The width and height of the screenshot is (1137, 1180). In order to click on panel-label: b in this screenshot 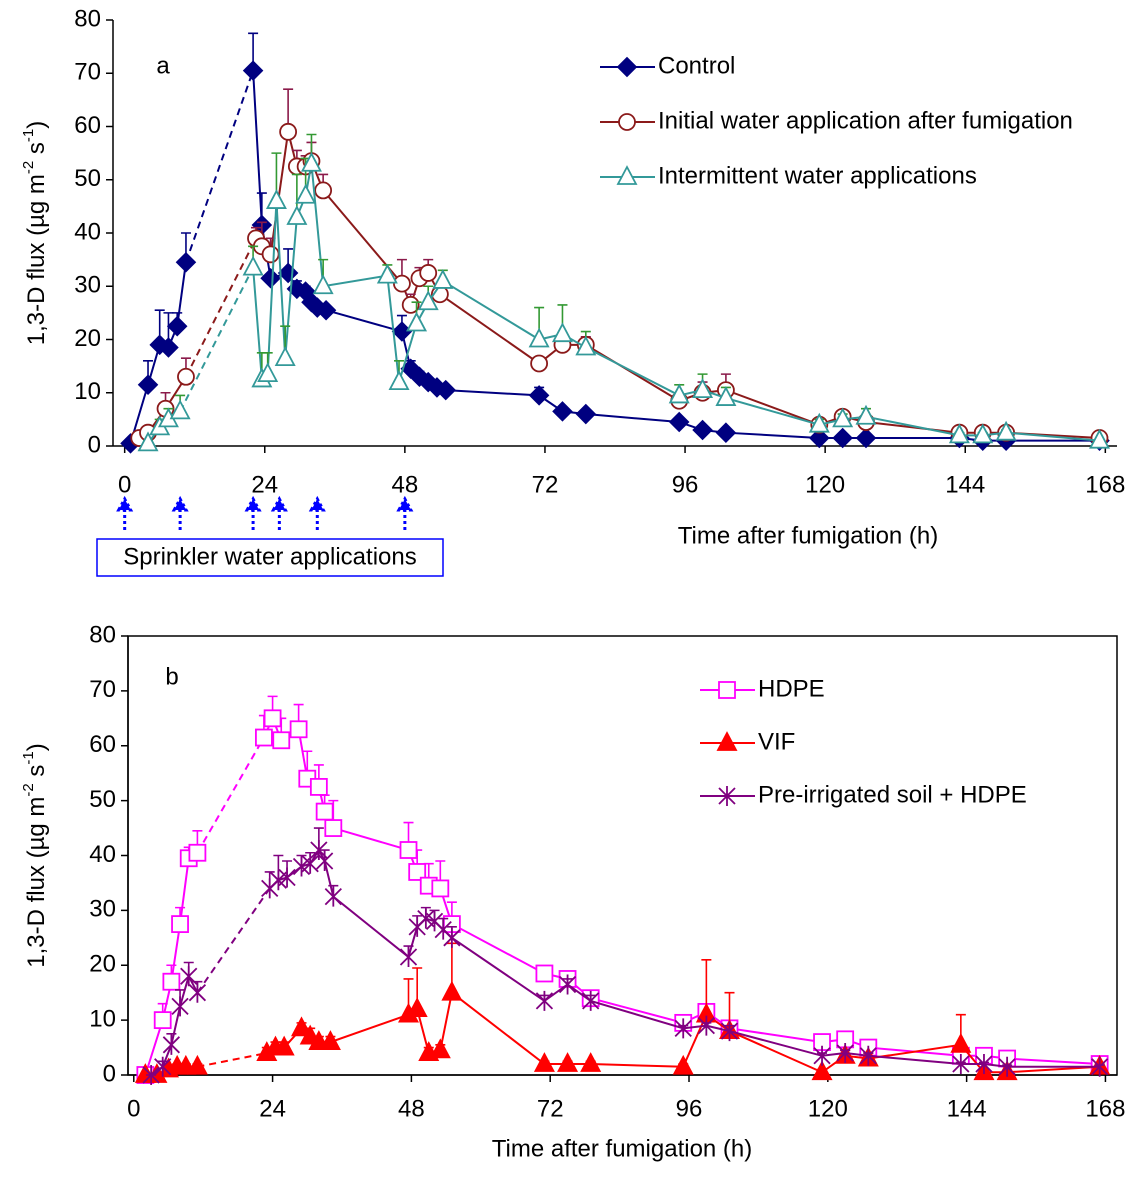, I will do `click(171, 676)`.